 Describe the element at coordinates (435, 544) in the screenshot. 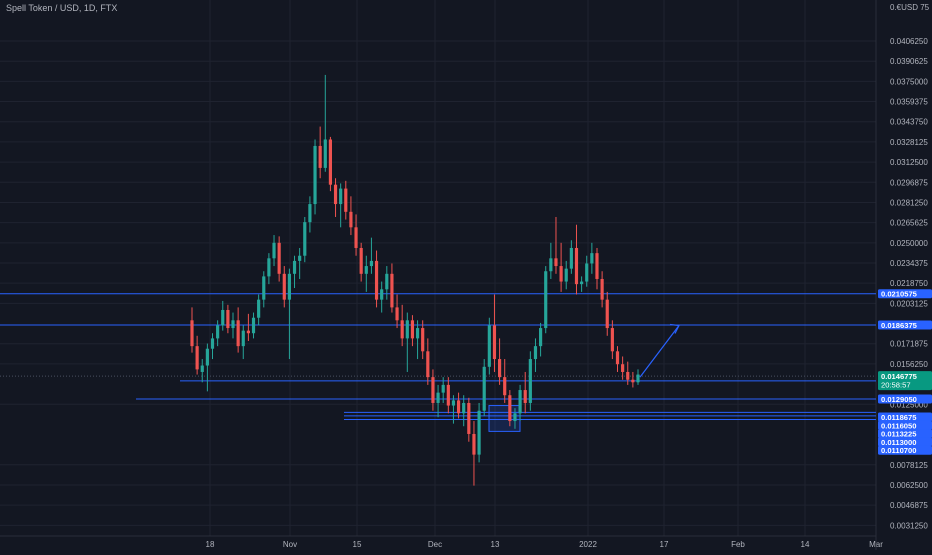

I see `x-tick-label: Dec` at that location.